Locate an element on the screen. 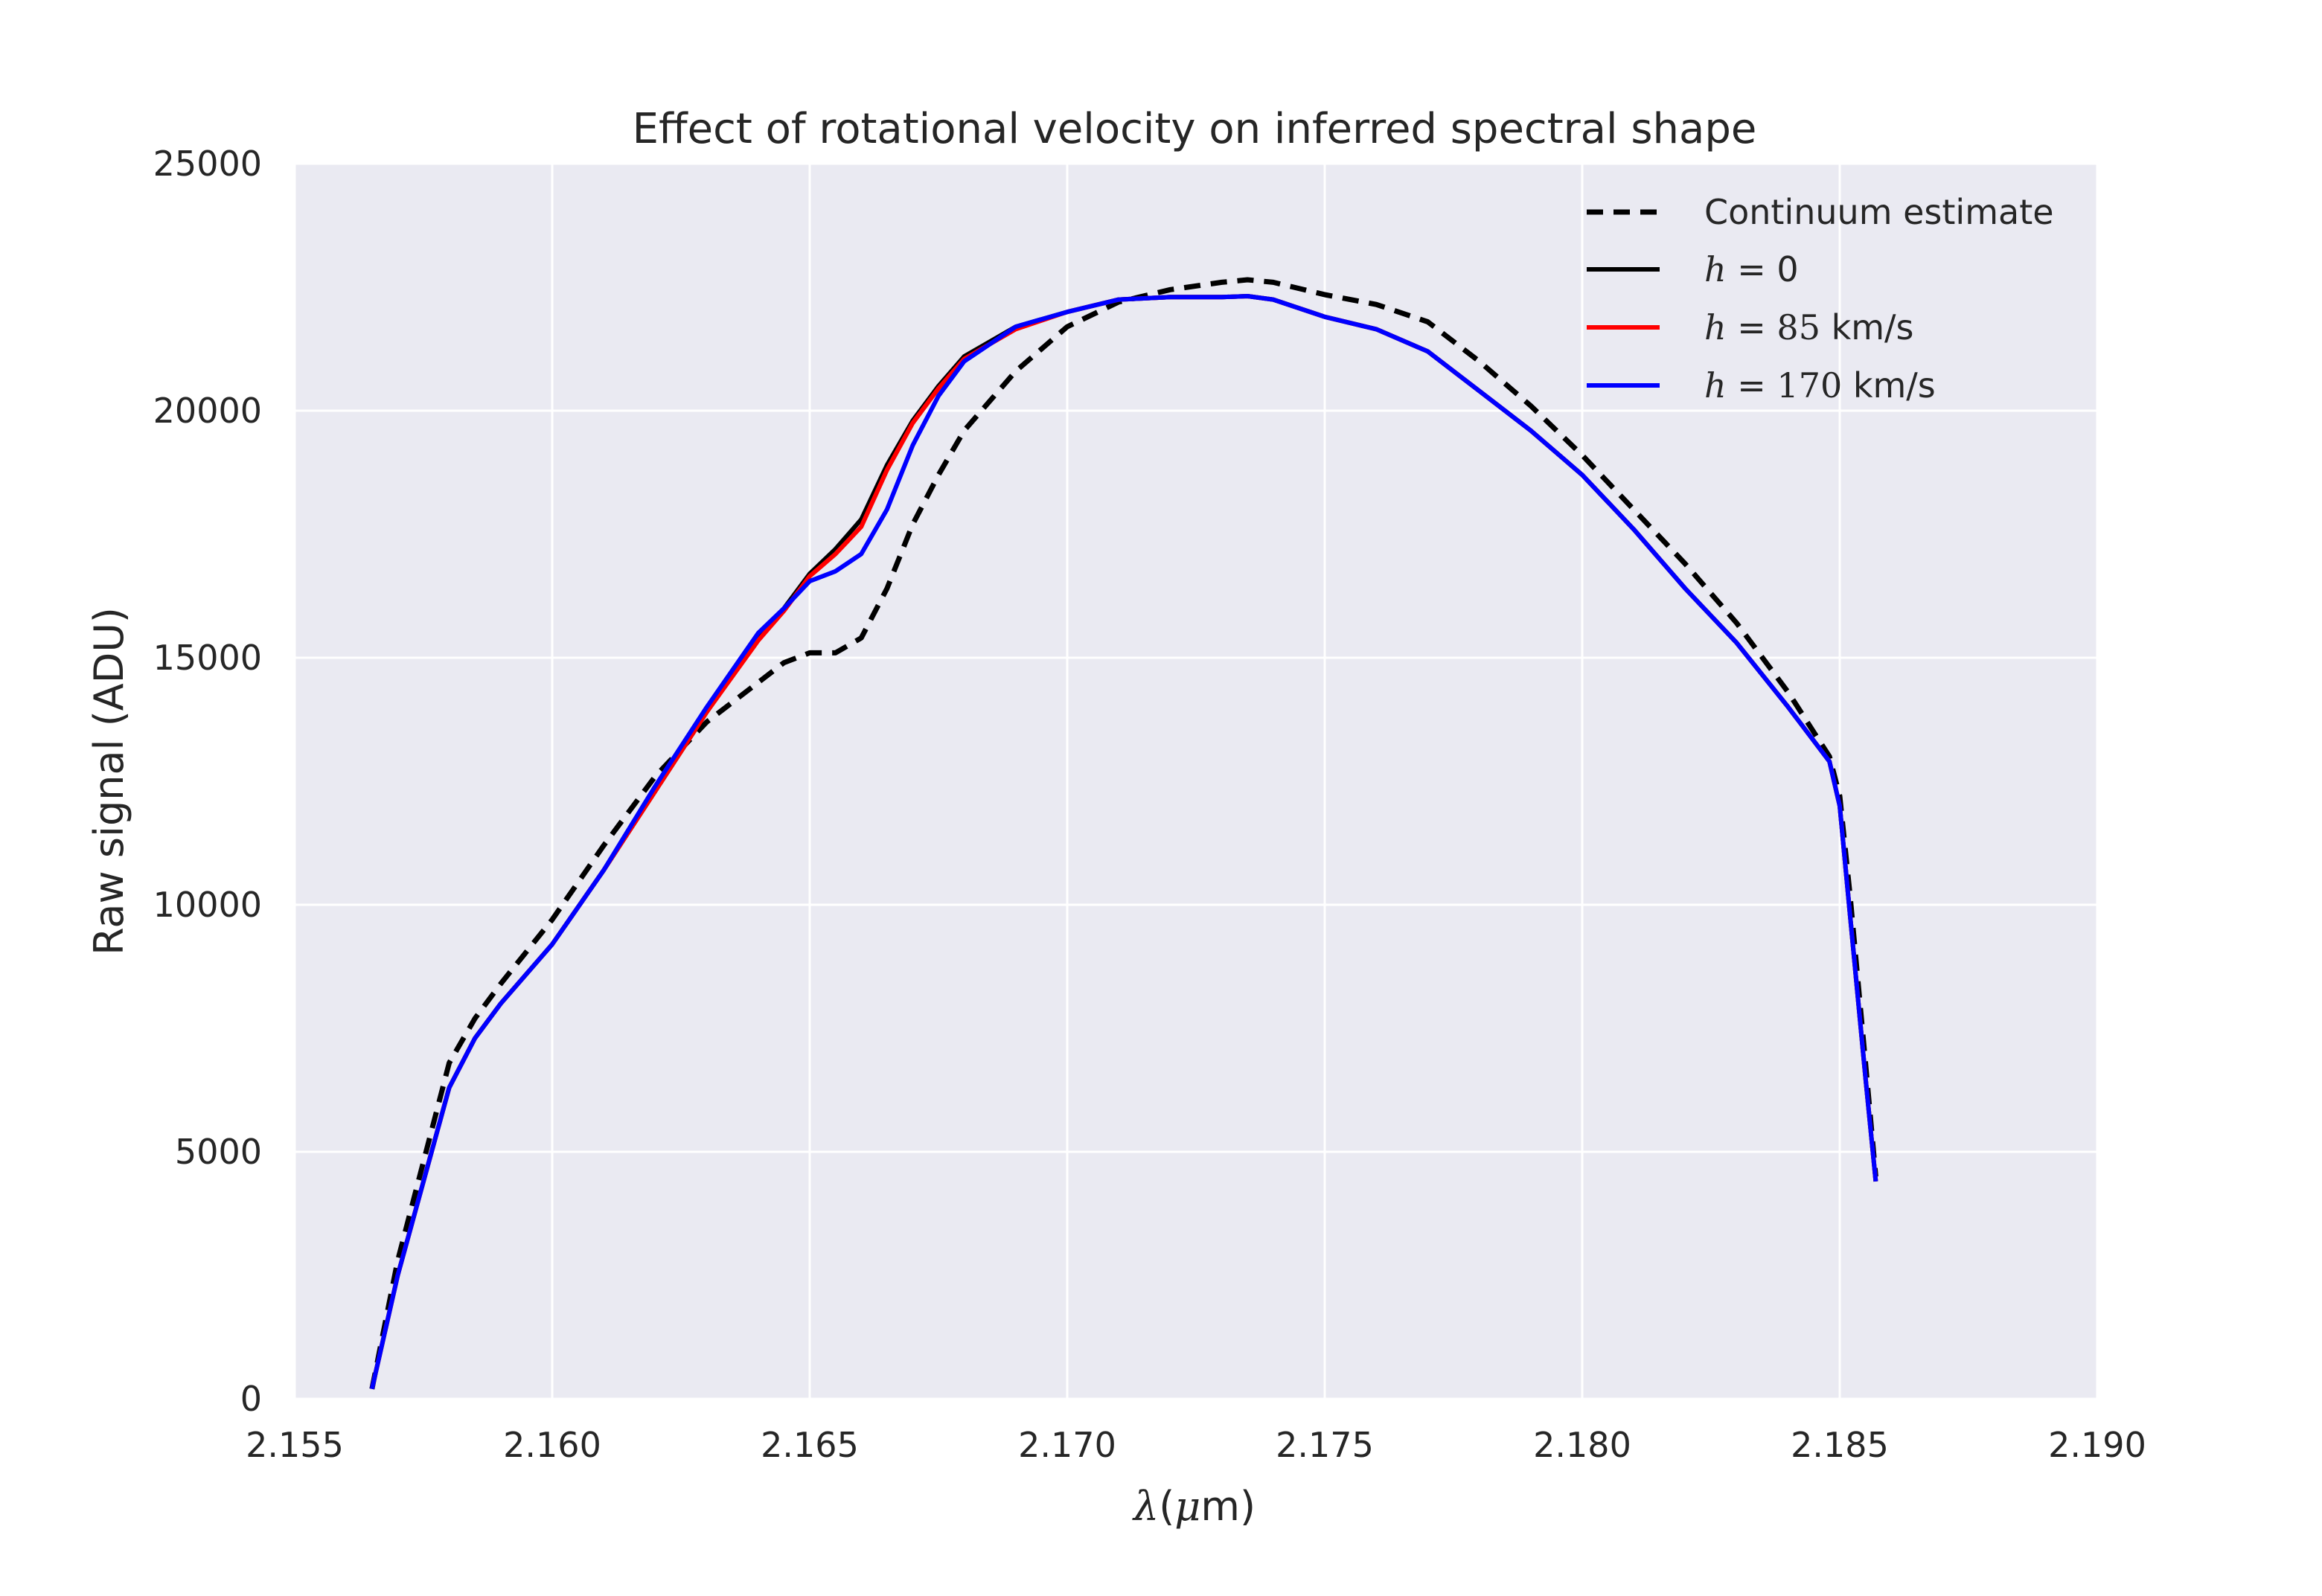 Image resolution: width=2322 pixels, height=1596 pixels. y-tick-labels: 0 5000 10000 15000 20000 25000 is located at coordinates (207, 781).